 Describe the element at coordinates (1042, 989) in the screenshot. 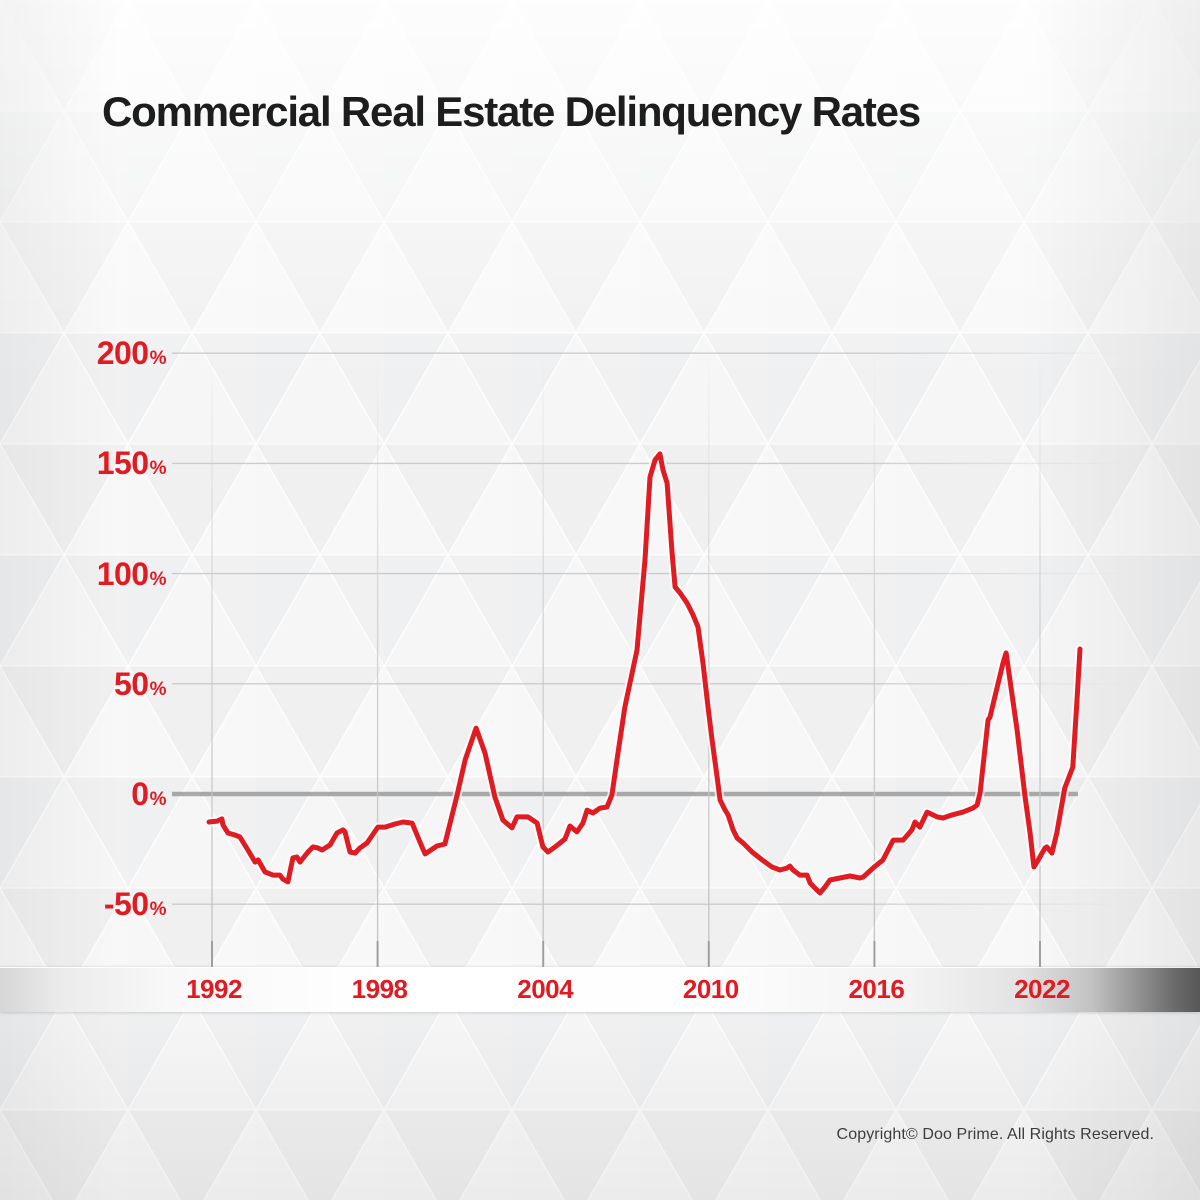

I see `x-axis-label: 2022` at that location.